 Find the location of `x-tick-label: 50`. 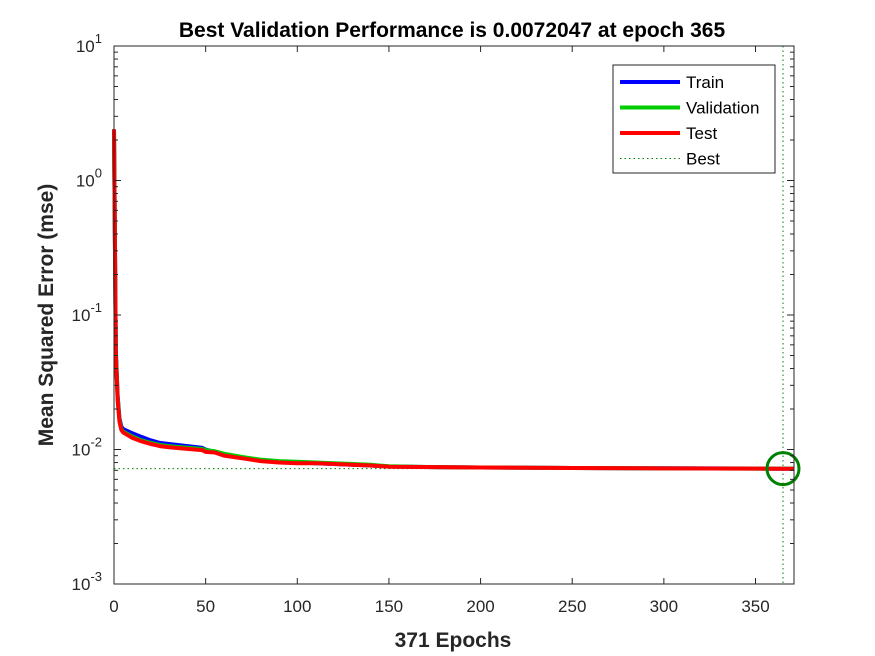

x-tick-label: 50 is located at coordinates (205, 606).